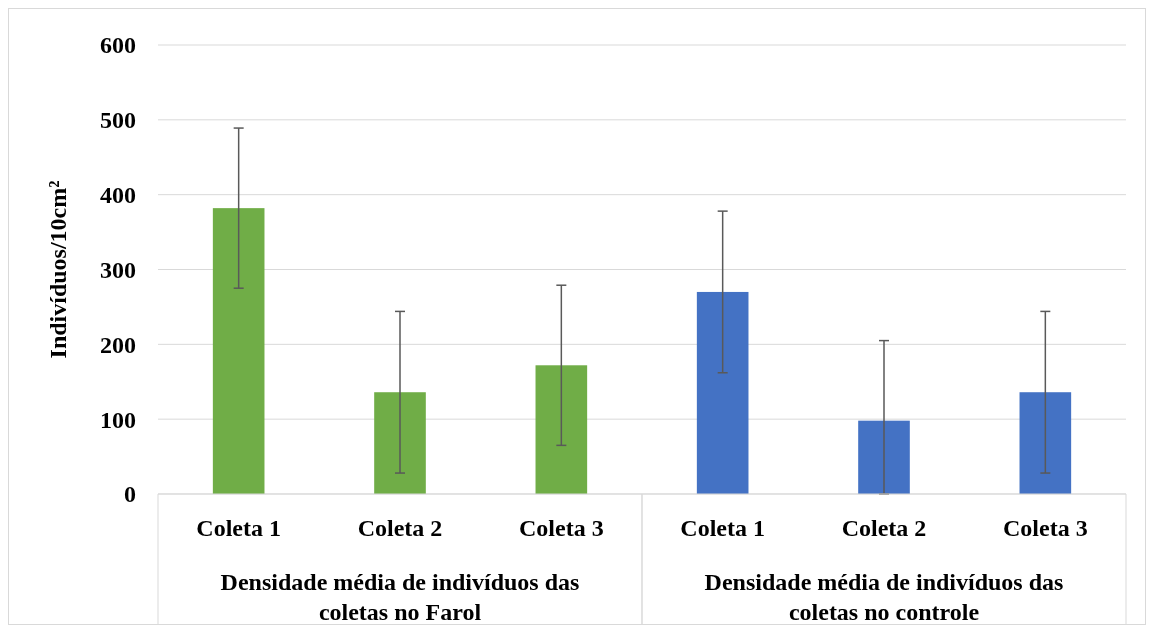 Image resolution: width=1154 pixels, height=633 pixels. Describe the element at coordinates (118, 344) in the screenshot. I see `y-tick-label: 200` at that location.